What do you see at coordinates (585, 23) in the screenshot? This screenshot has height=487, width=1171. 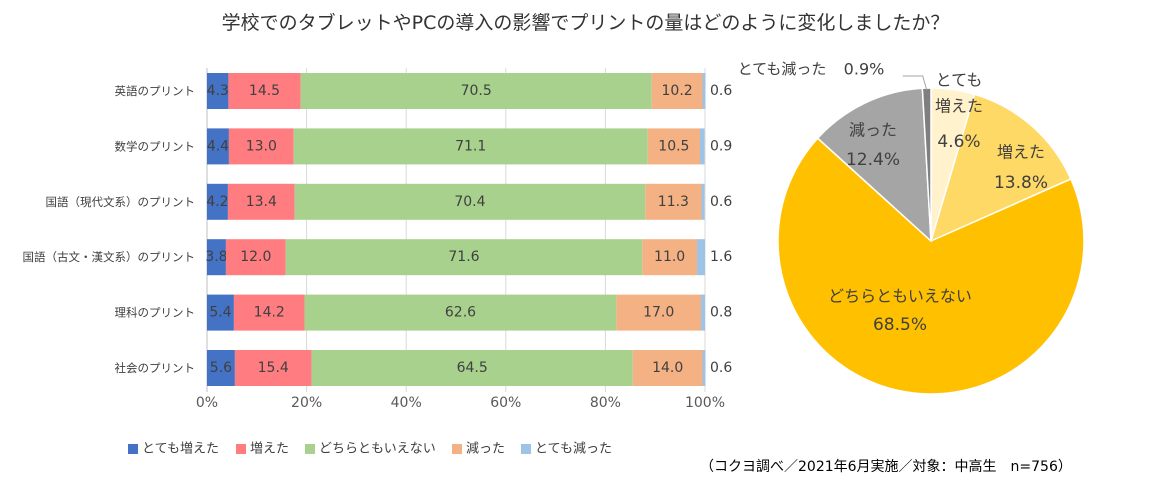 I see `chart-title: 学校でのタブレットやPCの導入の影響でプリントの量はどのように変化しましたか？` at bounding box center [585, 23].